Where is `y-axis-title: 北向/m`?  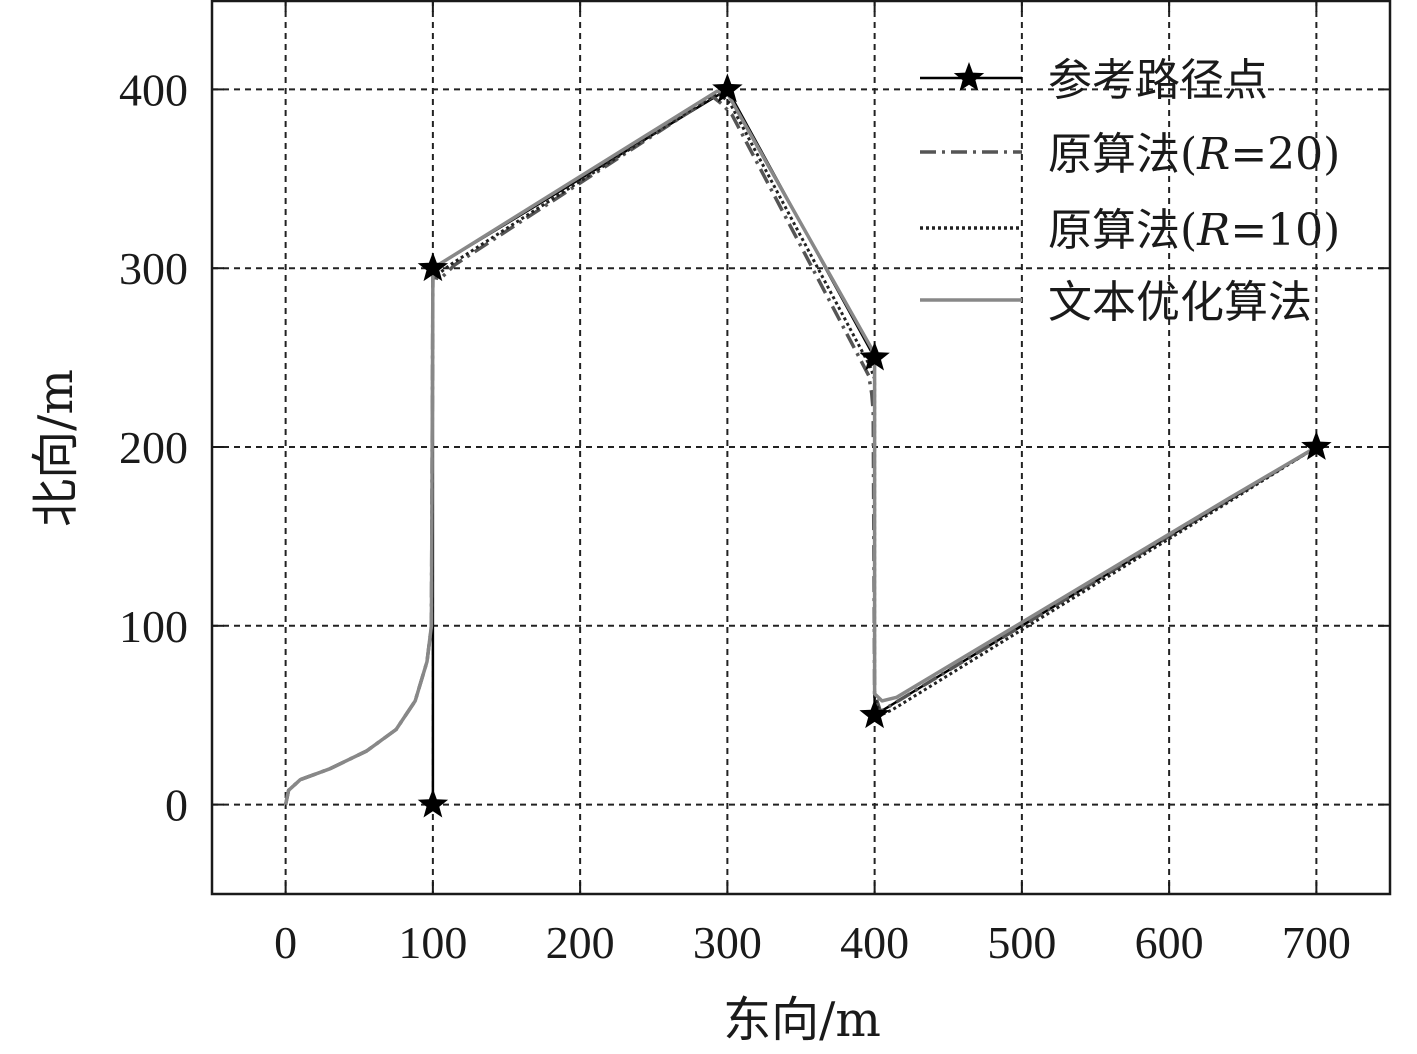 y-axis-title: 北向/m is located at coordinates (56, 448).